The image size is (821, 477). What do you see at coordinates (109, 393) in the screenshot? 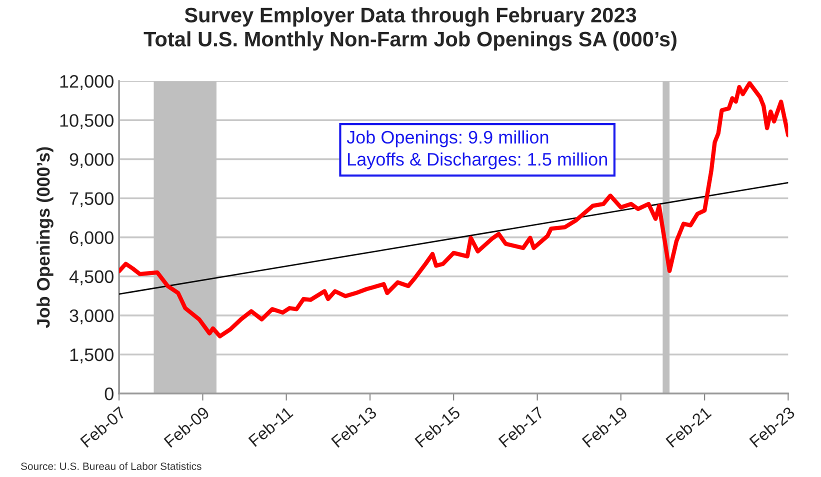
I see `y-tick-label: 0` at bounding box center [109, 393].